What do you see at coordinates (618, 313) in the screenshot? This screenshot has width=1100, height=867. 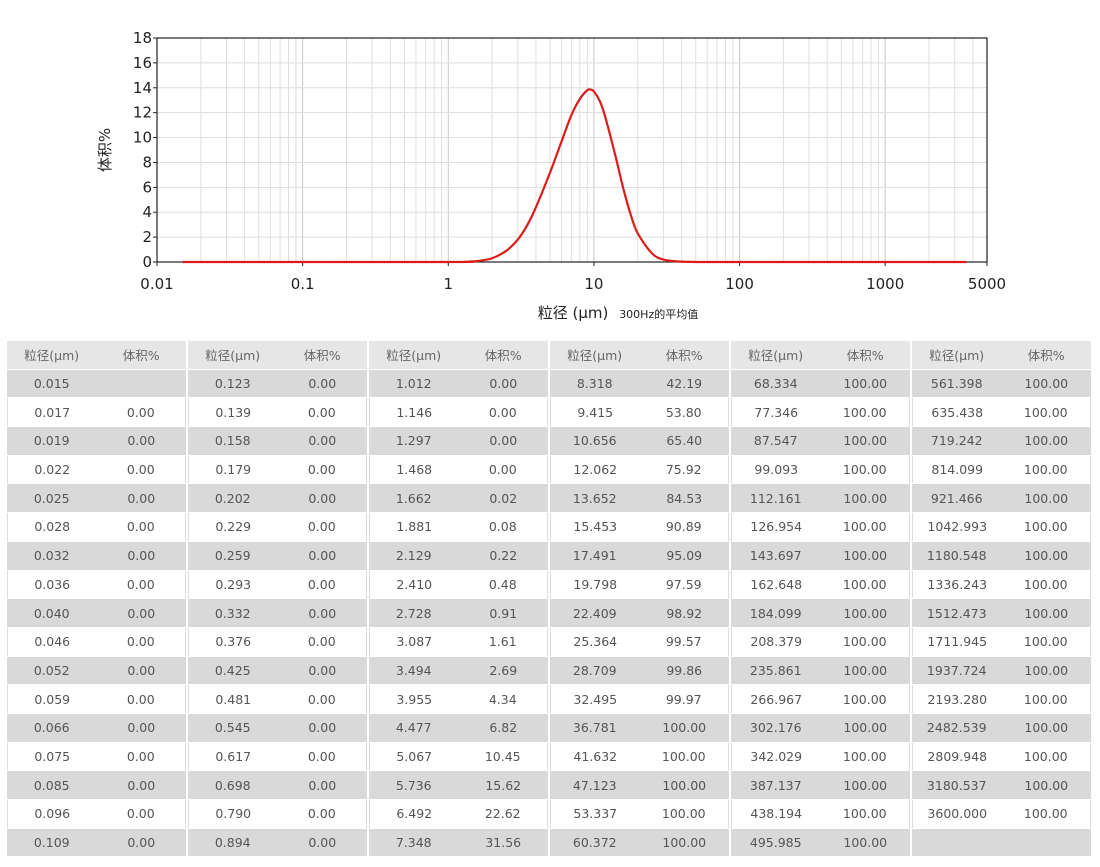 I see `x-axis-label: 粒径 (μm) 300Hz的平均值` at bounding box center [618, 313].